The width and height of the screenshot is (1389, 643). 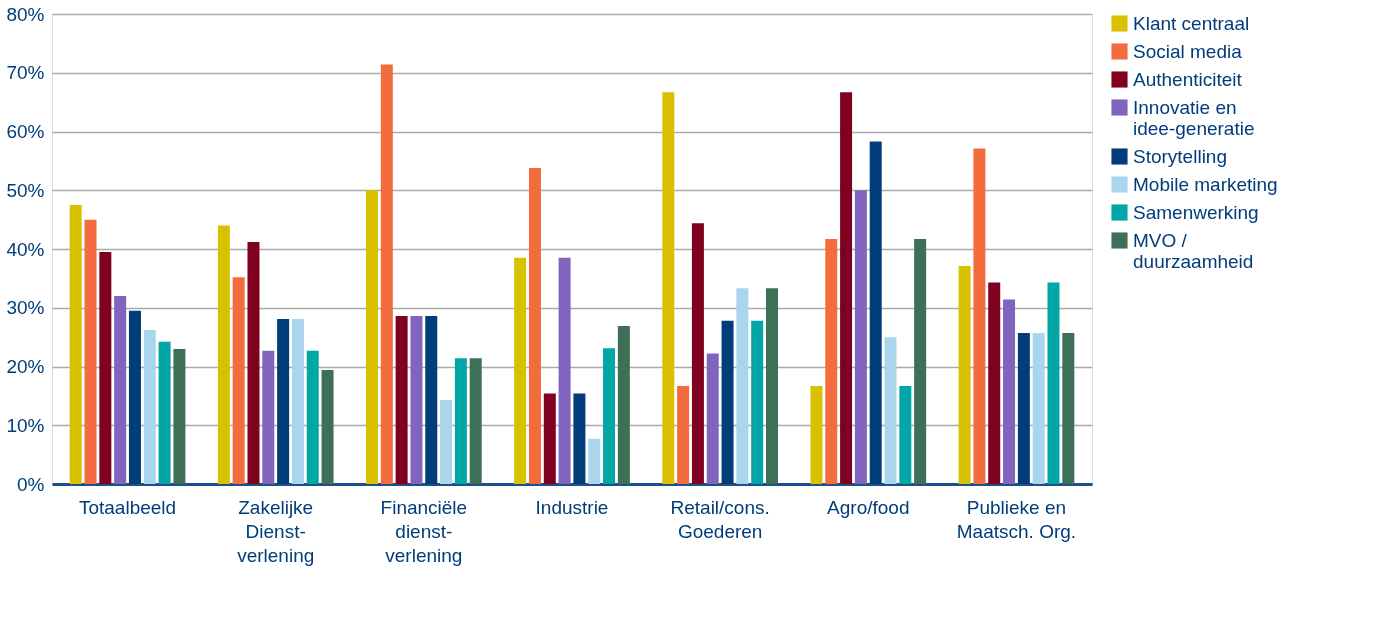 What do you see at coordinates (1194, 117) in the screenshot?
I see `legend-label: Innovatie en idee-generatie` at bounding box center [1194, 117].